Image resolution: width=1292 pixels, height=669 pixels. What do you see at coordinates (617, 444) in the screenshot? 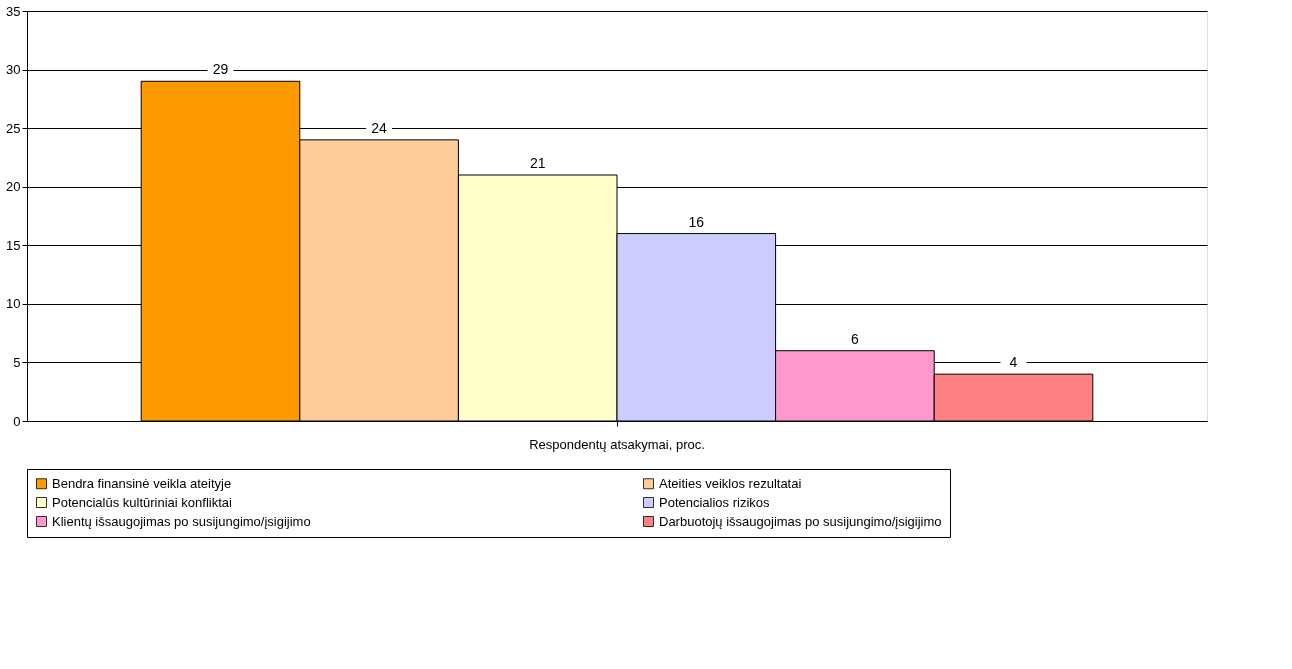
I see `x-tick-label: Respondentų atsakymai, proc.` at bounding box center [617, 444].